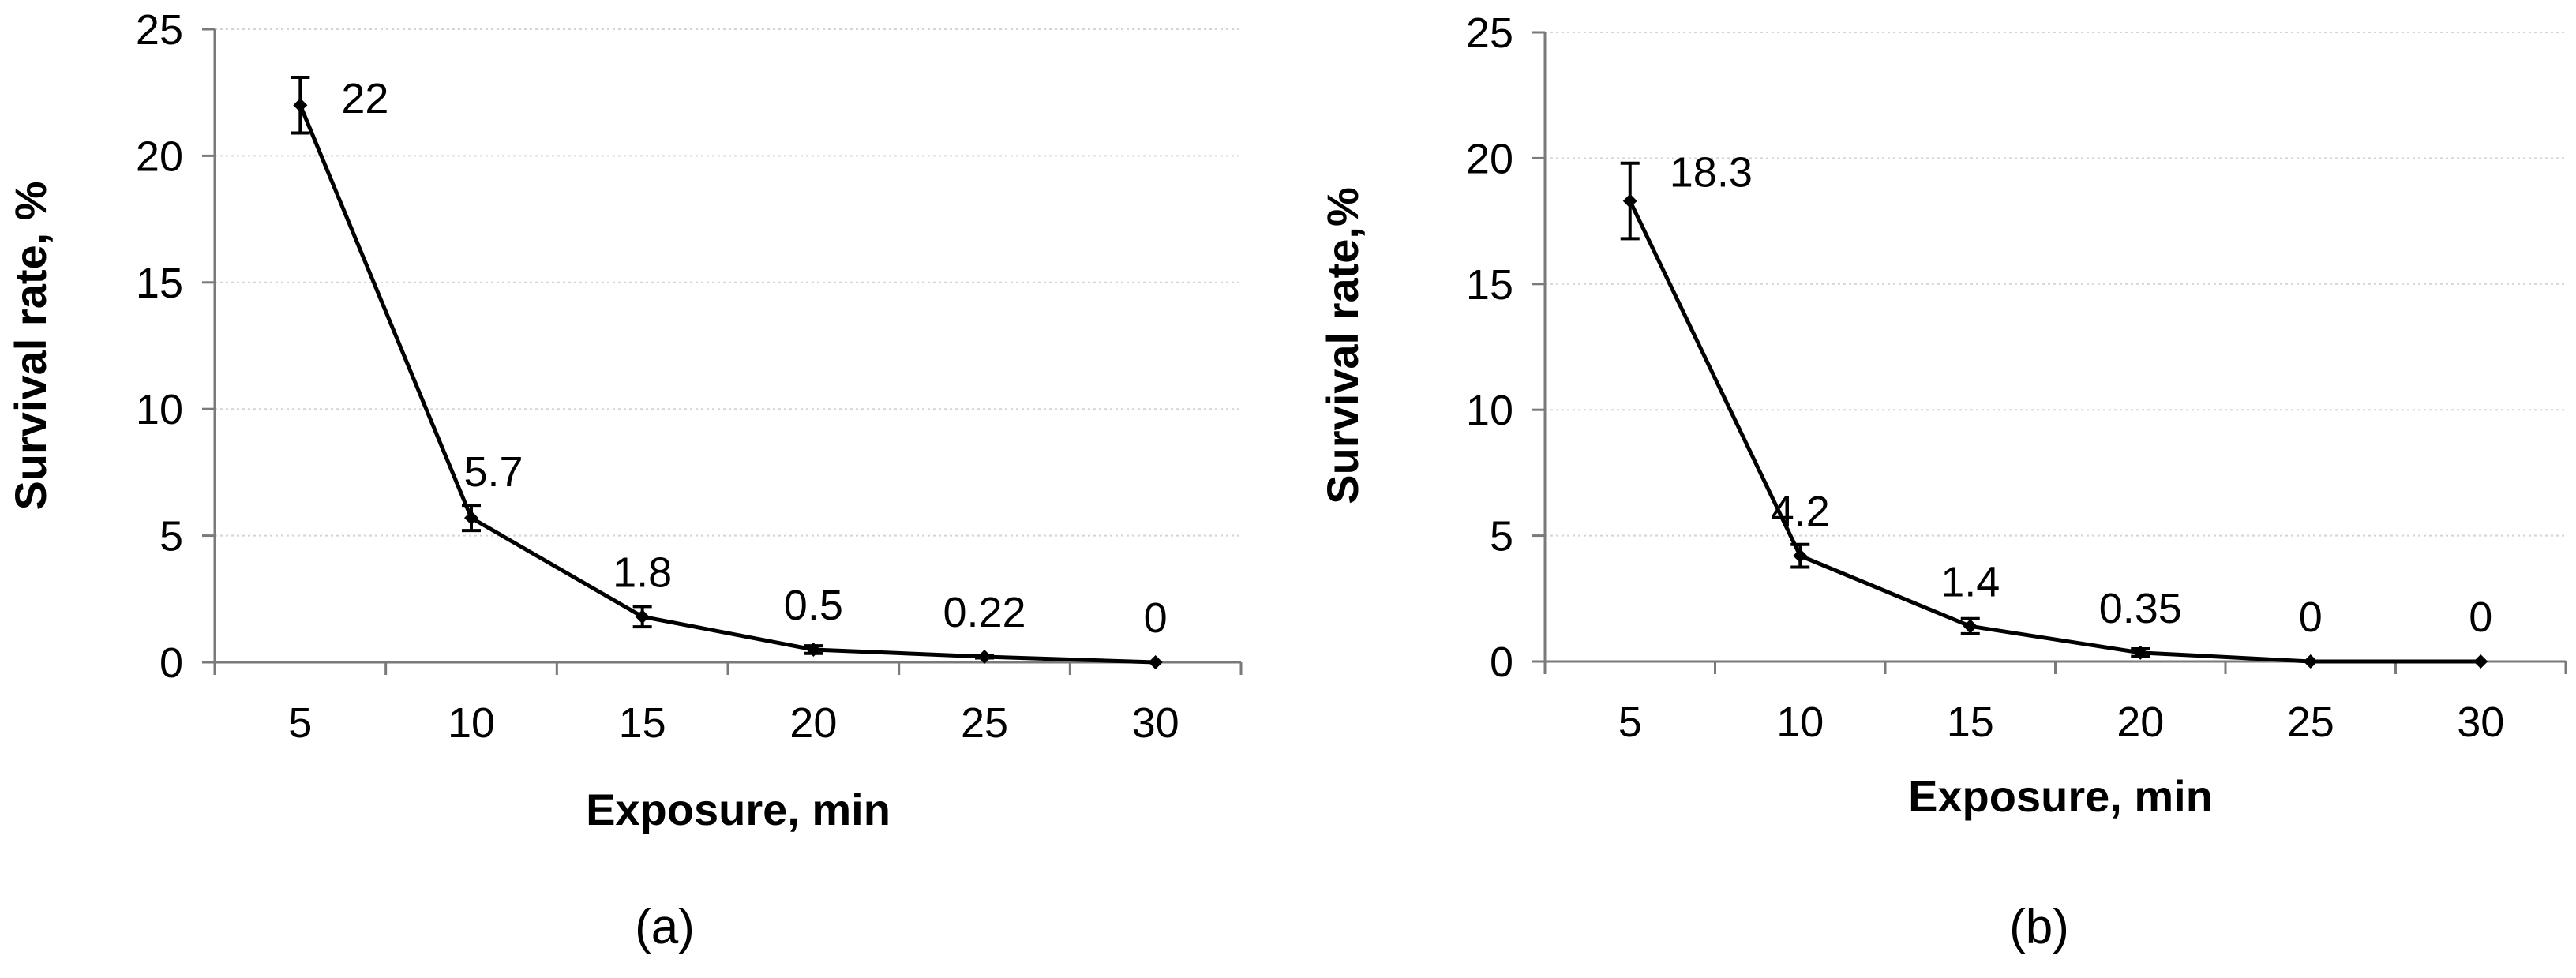 The height and width of the screenshot is (978, 2576). I want to click on data-label: 18.3, so click(1711, 173).